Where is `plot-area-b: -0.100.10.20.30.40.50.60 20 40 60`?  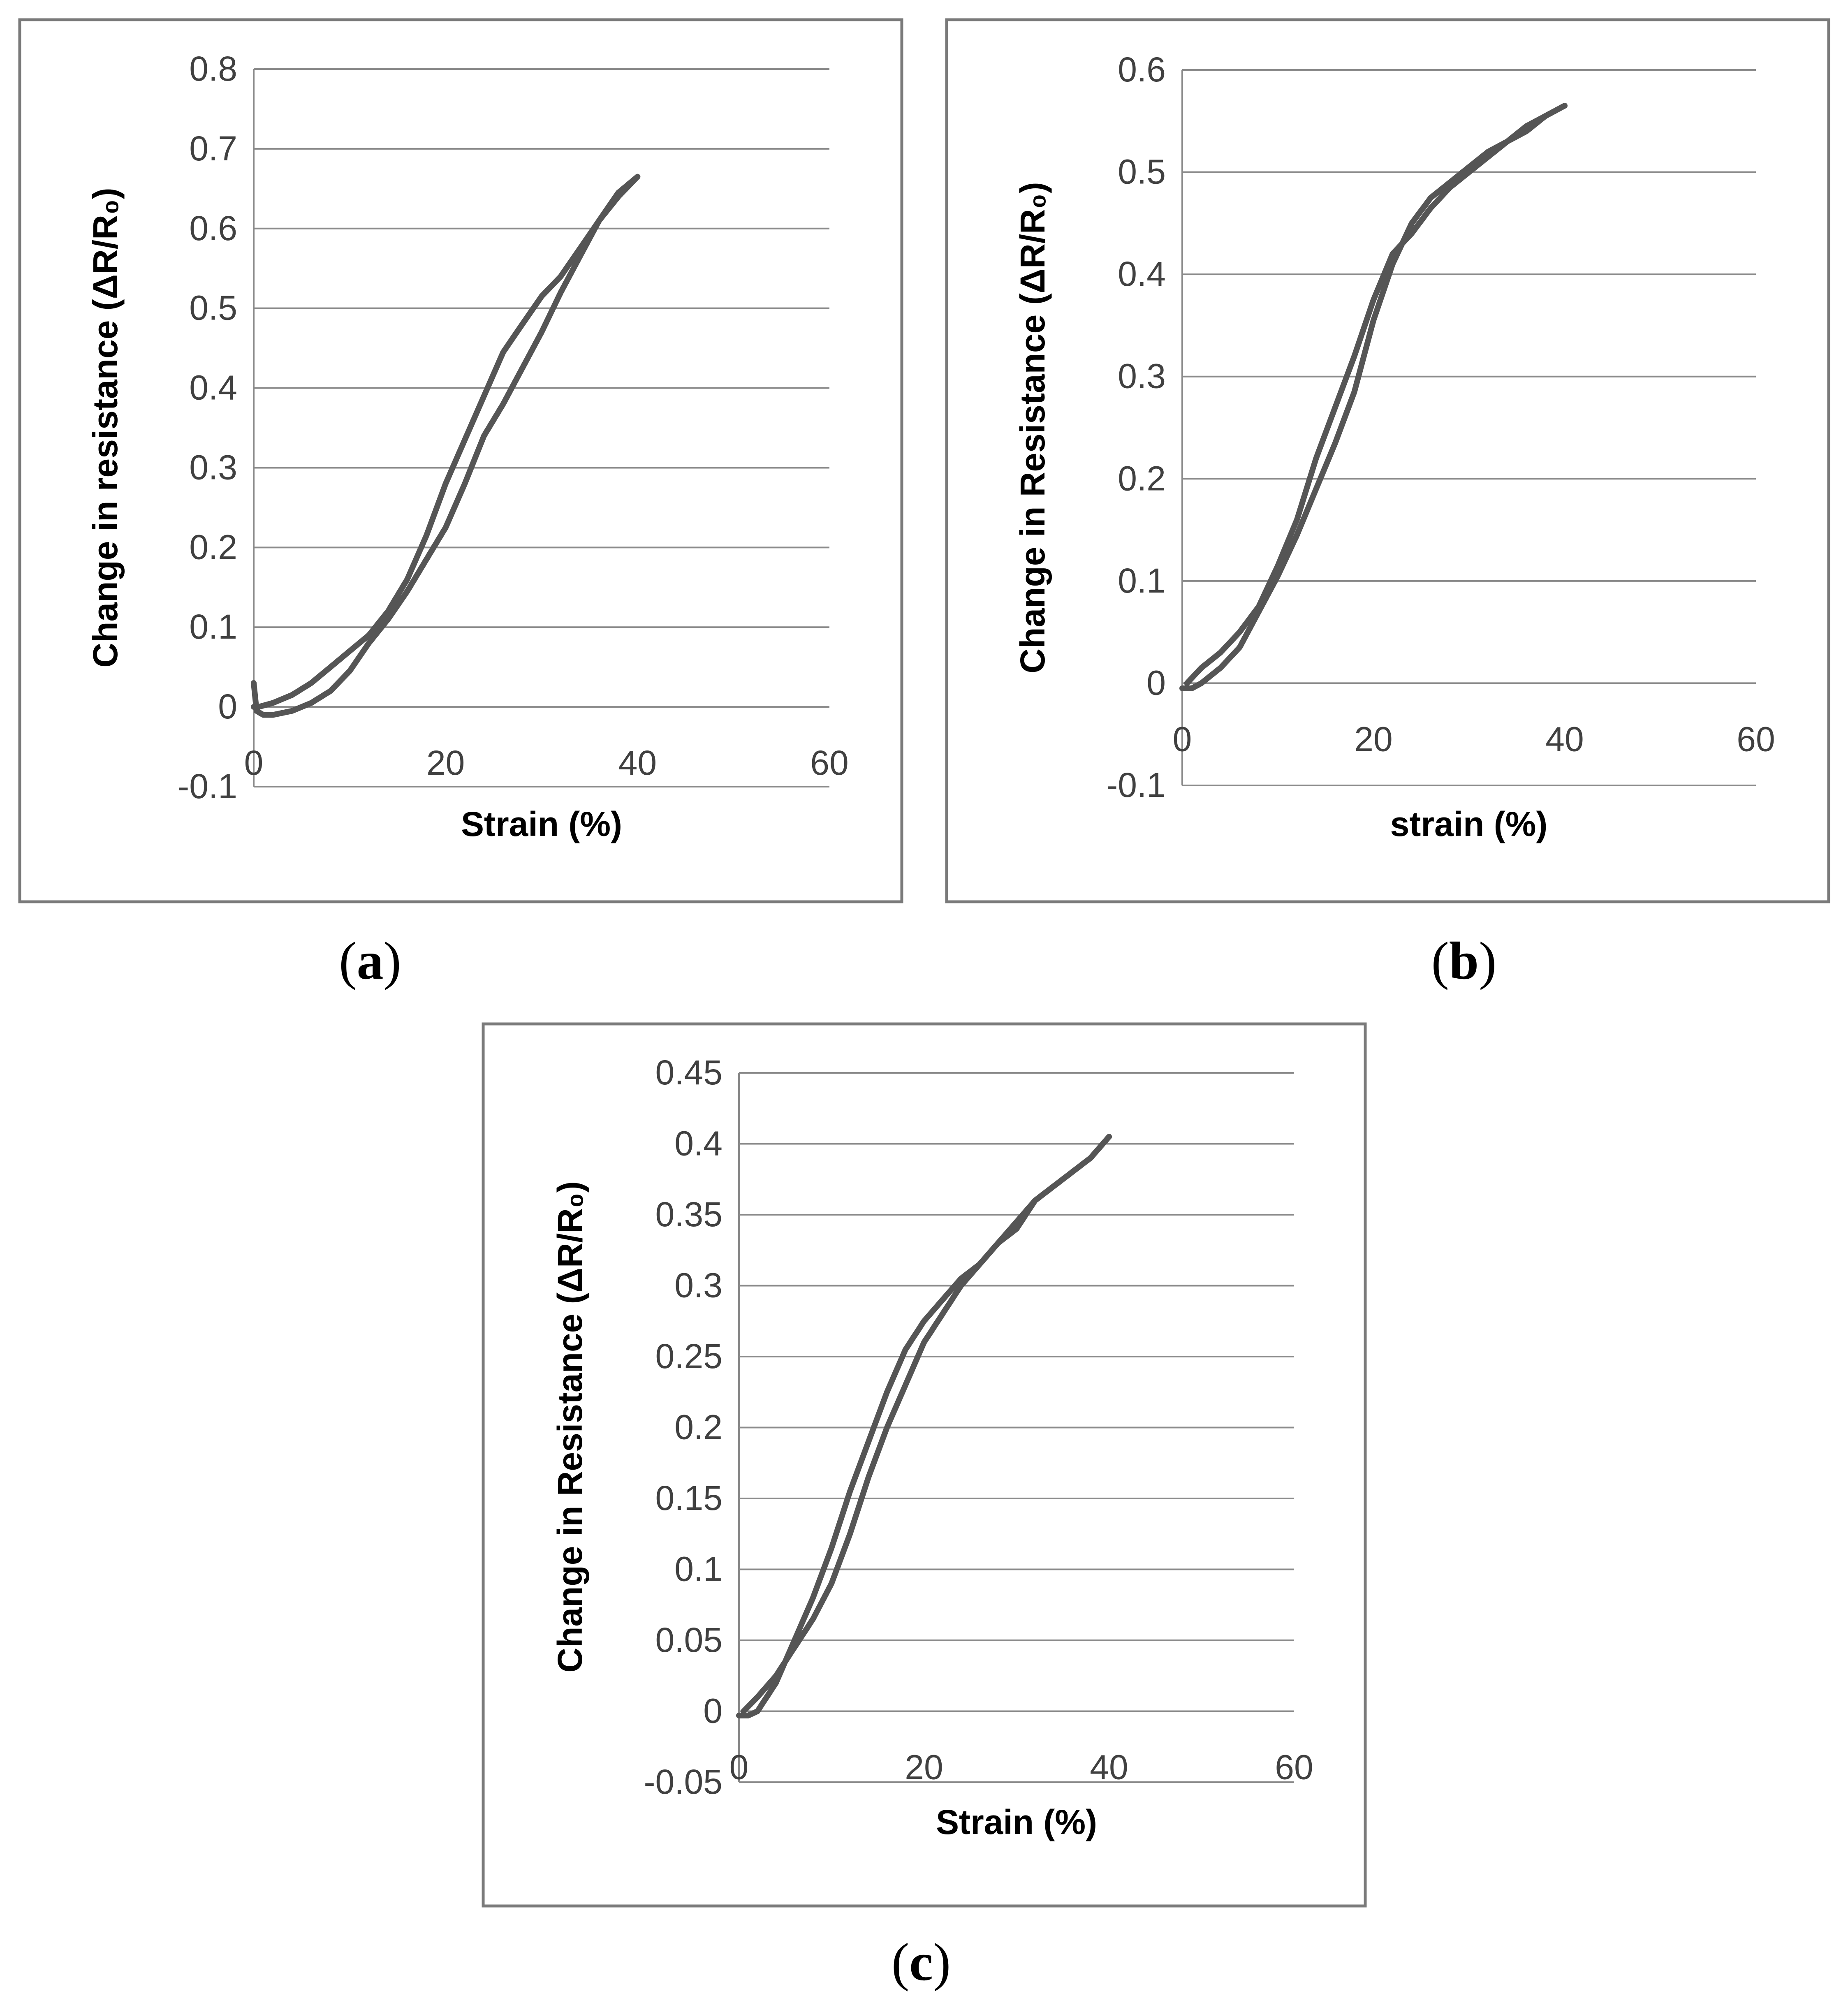
plot-area-b: -0.100.10.20.30.40.50.60 20 40 60 is located at coordinates (1440, 427).